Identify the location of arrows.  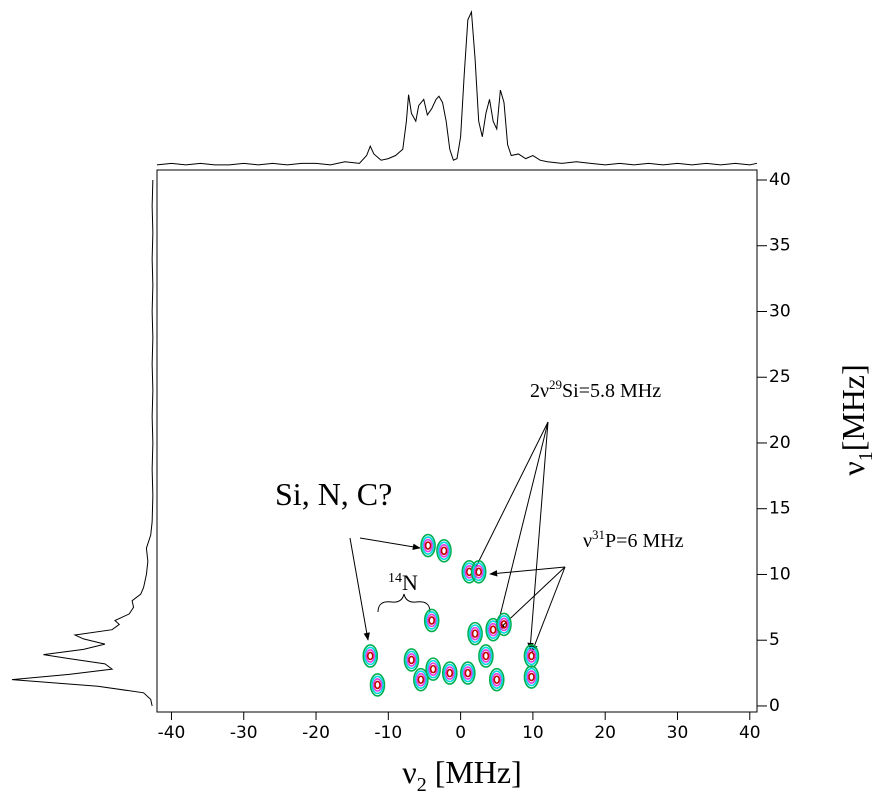
(457, 537).